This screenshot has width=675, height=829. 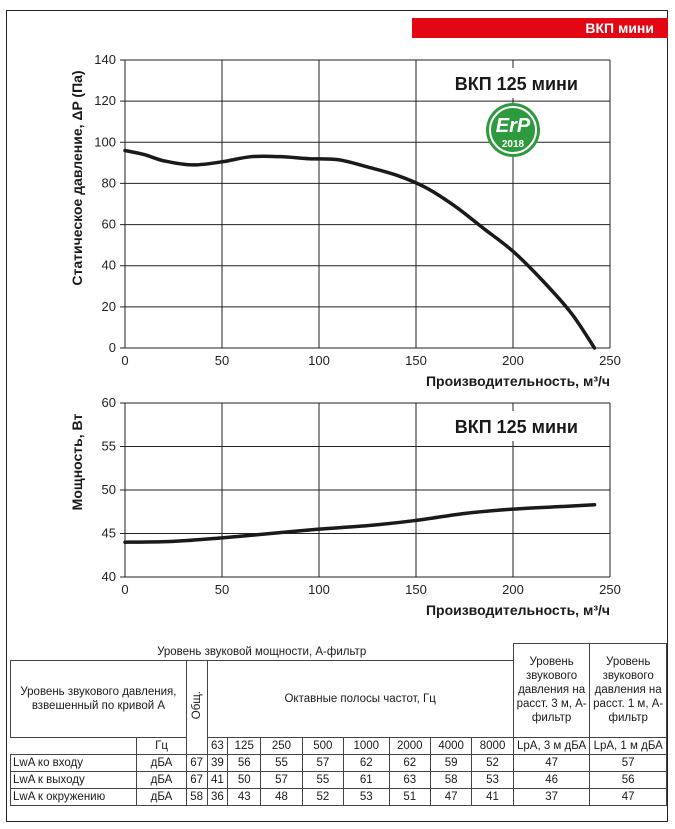 What do you see at coordinates (513, 144) in the screenshot?
I see `logo-year: 2018` at bounding box center [513, 144].